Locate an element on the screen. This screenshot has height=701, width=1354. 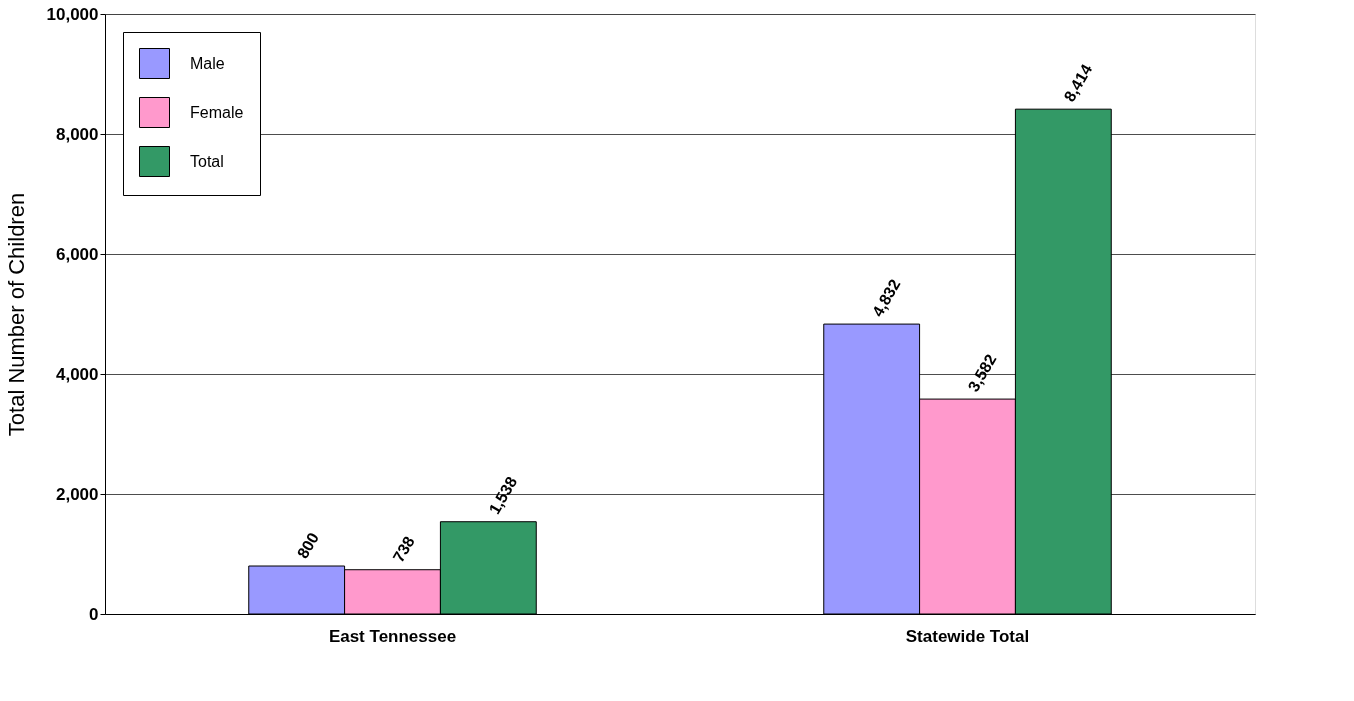
x-tick-label: East Tennessee is located at coordinates (392, 636).